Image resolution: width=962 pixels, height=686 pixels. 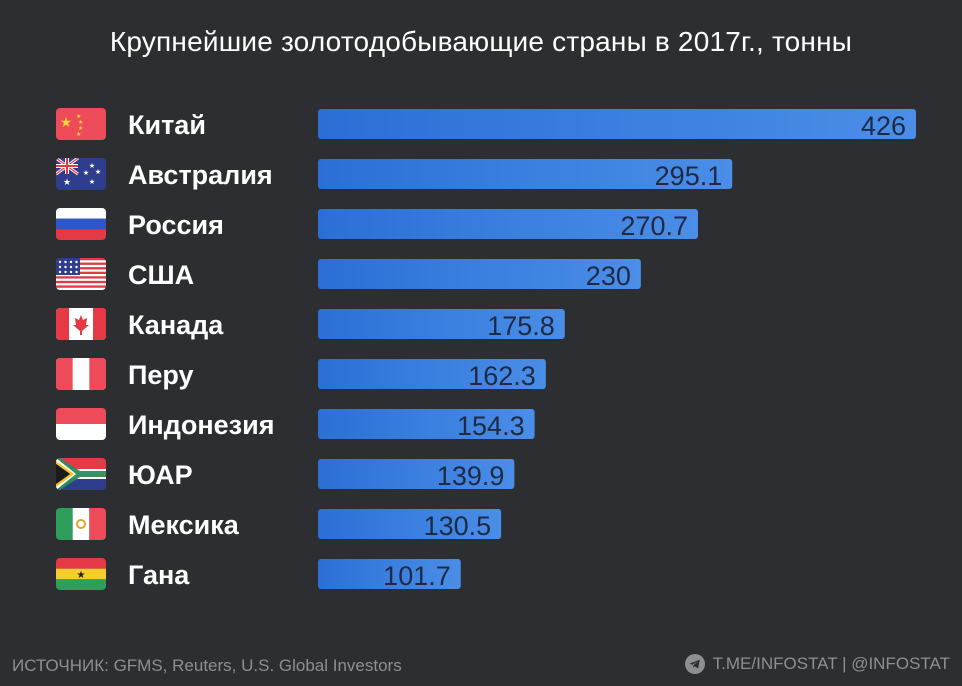 What do you see at coordinates (295, 424) in the screenshot?
I see `bar-row: Индонезия 154.3` at bounding box center [295, 424].